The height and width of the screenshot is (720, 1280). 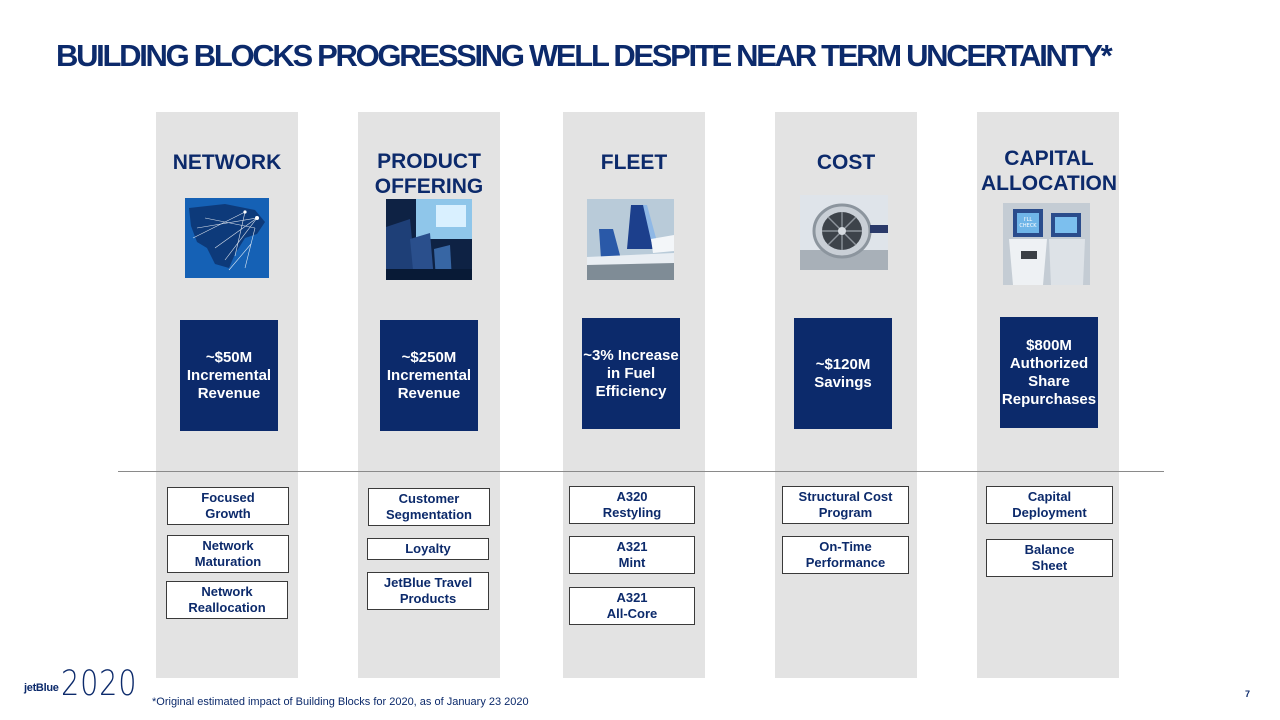 I want to click on network-tag-network-reallocation: Network Reallocation, so click(x=227, y=600).